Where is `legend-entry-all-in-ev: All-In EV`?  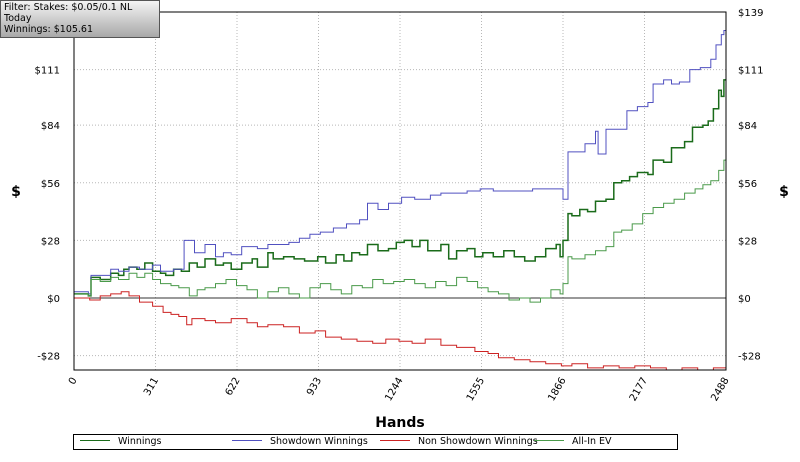 legend-entry-all-in-ev: All-In EV is located at coordinates (573, 442).